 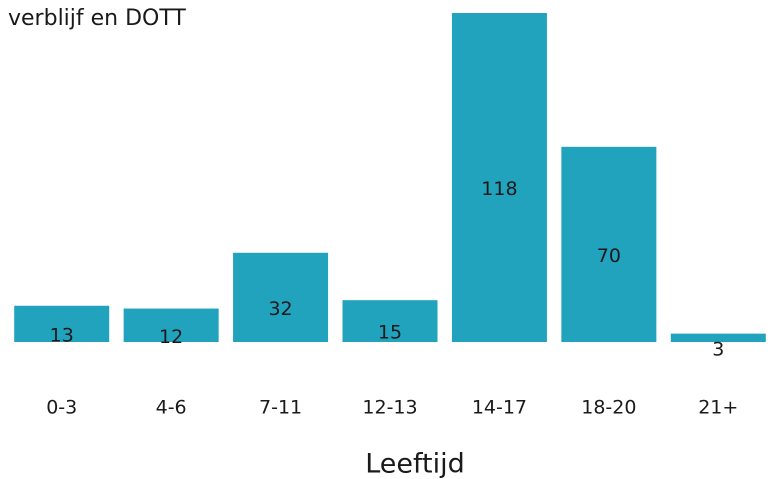 What do you see at coordinates (390, 333) in the screenshot?
I see `data-label: 15` at bounding box center [390, 333].